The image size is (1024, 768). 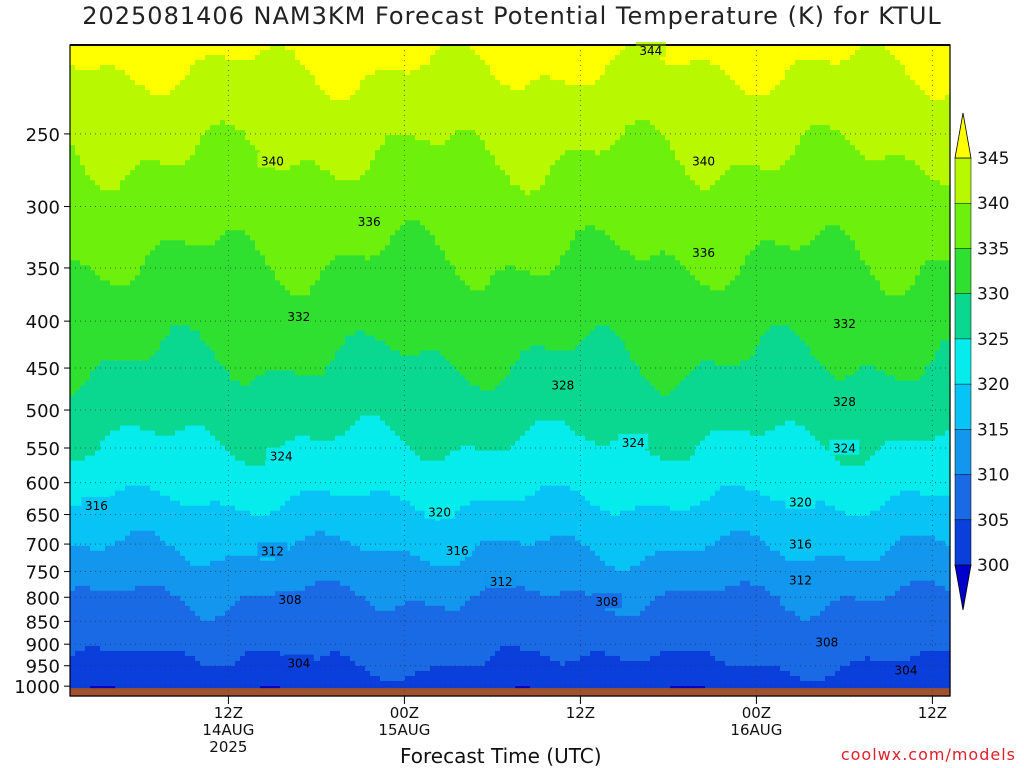 I want to click on x-tick-label: 14AUG, so click(x=228, y=730).